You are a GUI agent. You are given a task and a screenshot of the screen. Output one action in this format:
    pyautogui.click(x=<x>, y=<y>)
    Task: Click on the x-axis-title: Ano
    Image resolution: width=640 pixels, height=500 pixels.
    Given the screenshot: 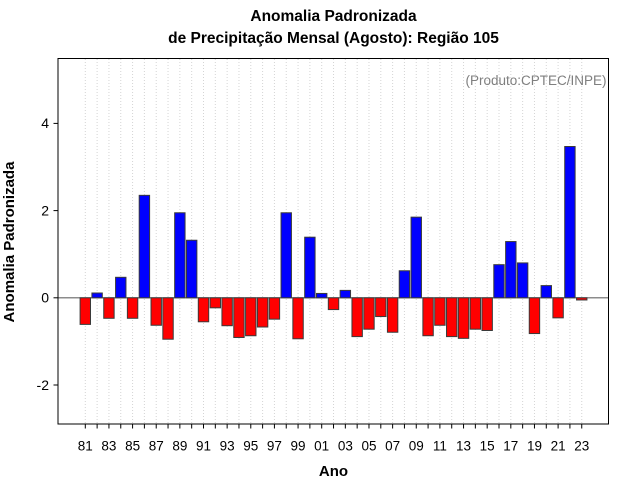 What is the action you would take?
    pyautogui.click(x=333, y=471)
    